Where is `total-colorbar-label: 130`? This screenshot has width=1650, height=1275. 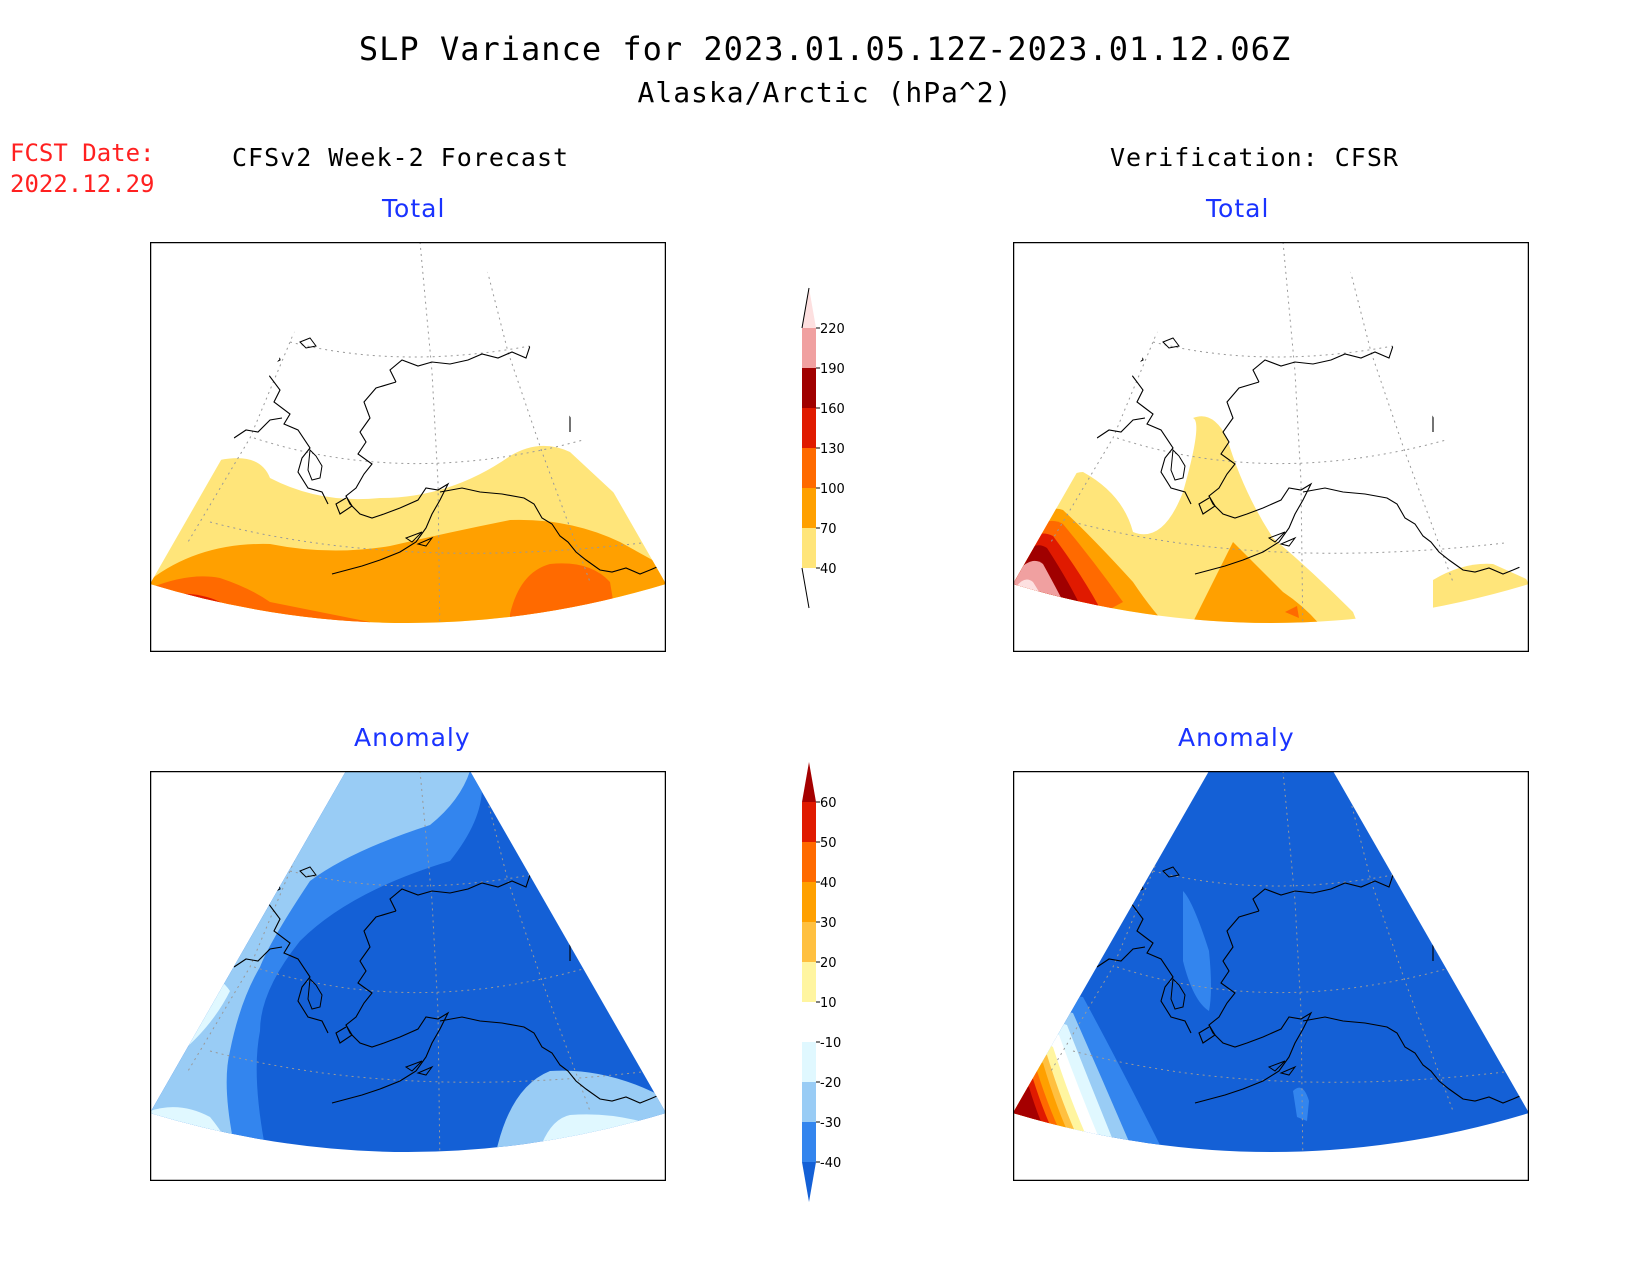
total-colorbar-label: 130 is located at coordinates (832, 449).